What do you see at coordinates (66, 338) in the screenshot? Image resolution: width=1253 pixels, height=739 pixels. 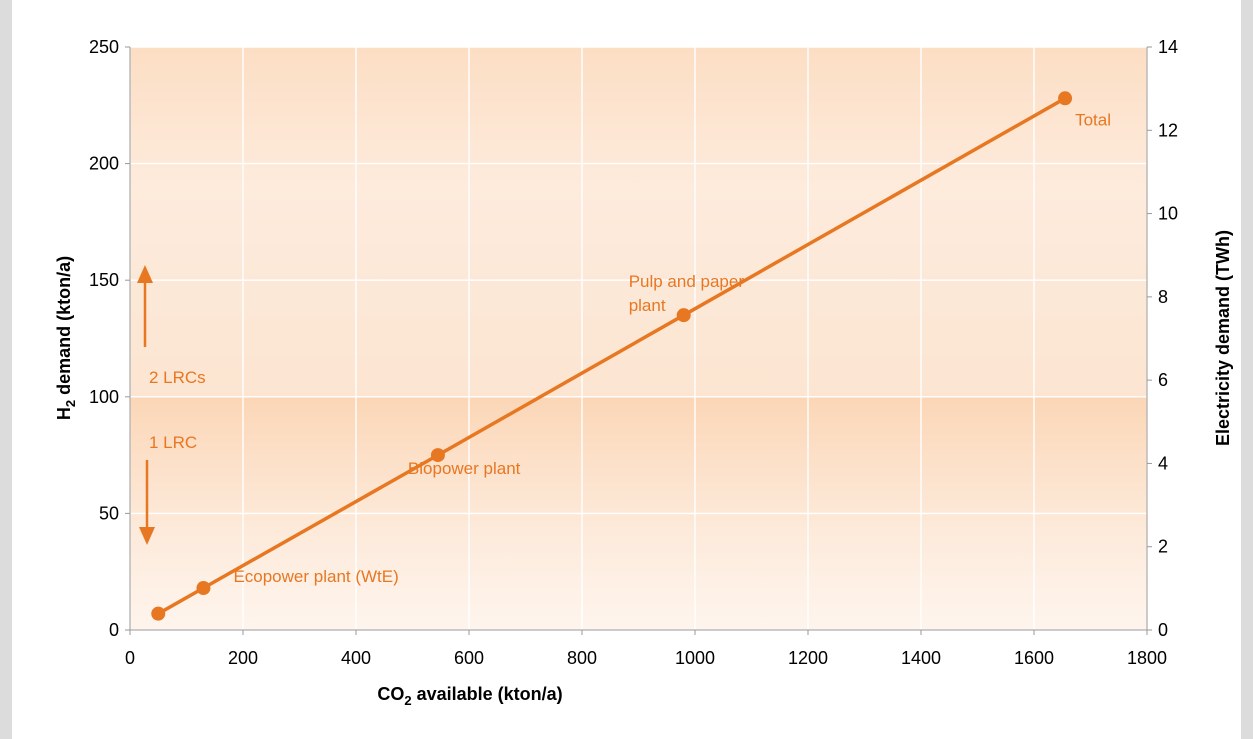 I see `y-axis-label: H2 demand (kton/a)` at bounding box center [66, 338].